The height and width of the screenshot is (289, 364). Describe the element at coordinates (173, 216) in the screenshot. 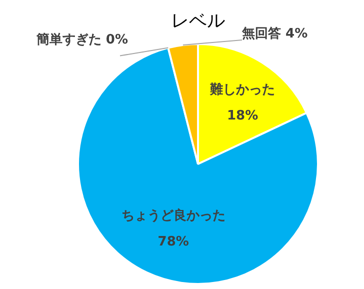

I see `slice-label: ちょうど良かった` at that location.